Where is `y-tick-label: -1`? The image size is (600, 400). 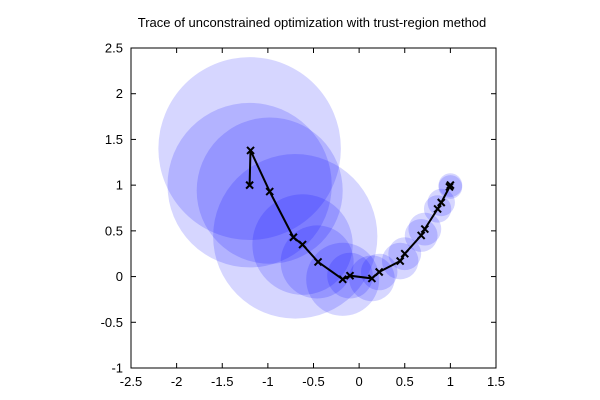
y-tick-label: -1 is located at coordinates (117, 368).